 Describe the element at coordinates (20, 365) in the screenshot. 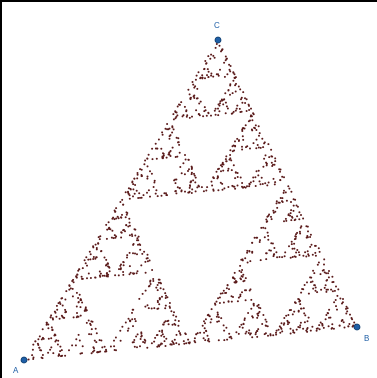

I see `vertex-a: A` at that location.